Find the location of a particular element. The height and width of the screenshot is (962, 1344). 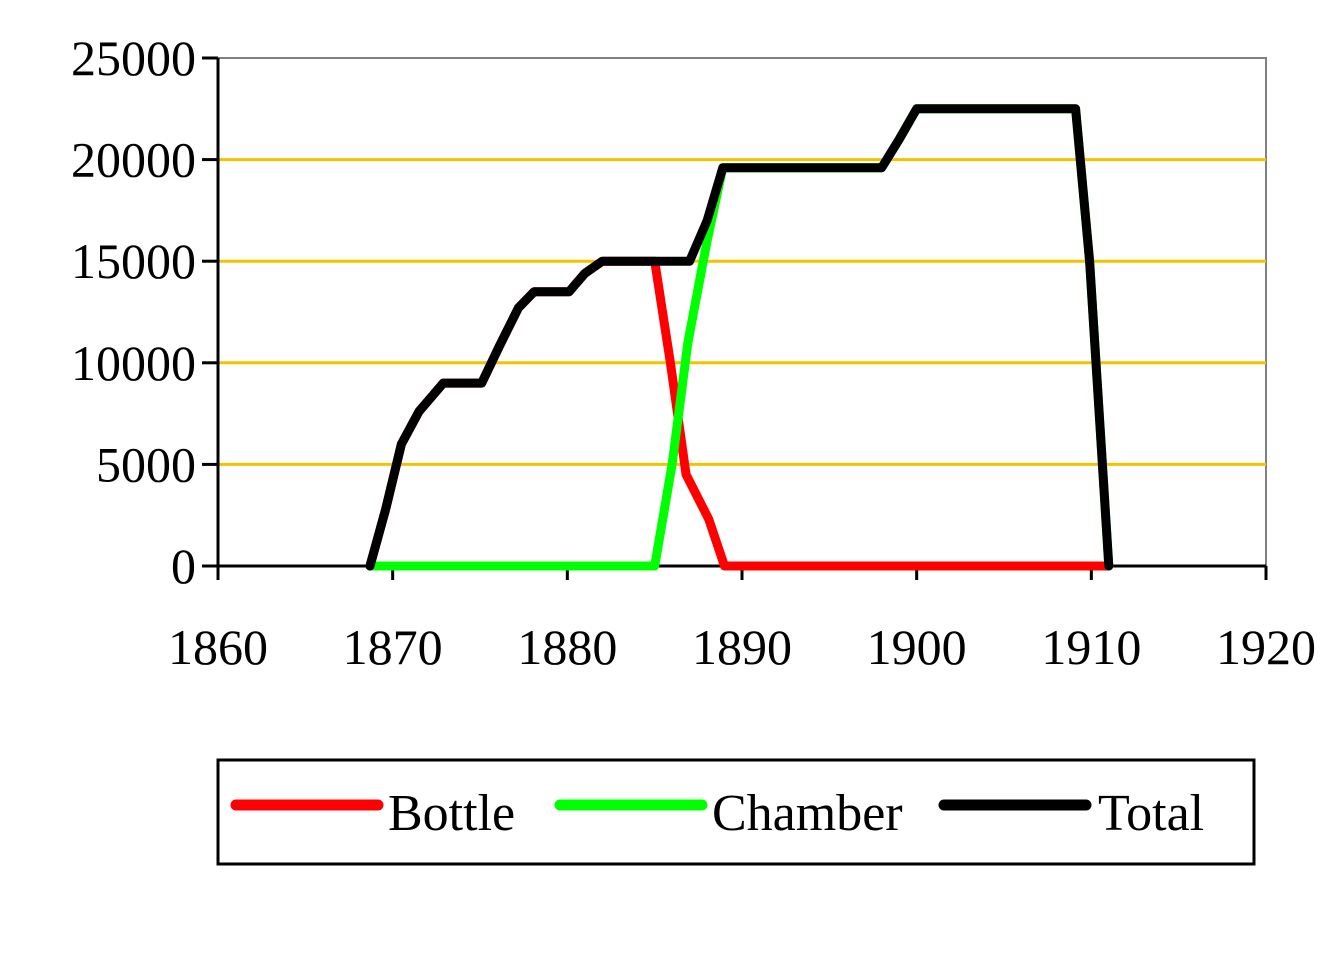

y-axis: 0 5000 10000 15000 20000 25000 is located at coordinates (145, 312).